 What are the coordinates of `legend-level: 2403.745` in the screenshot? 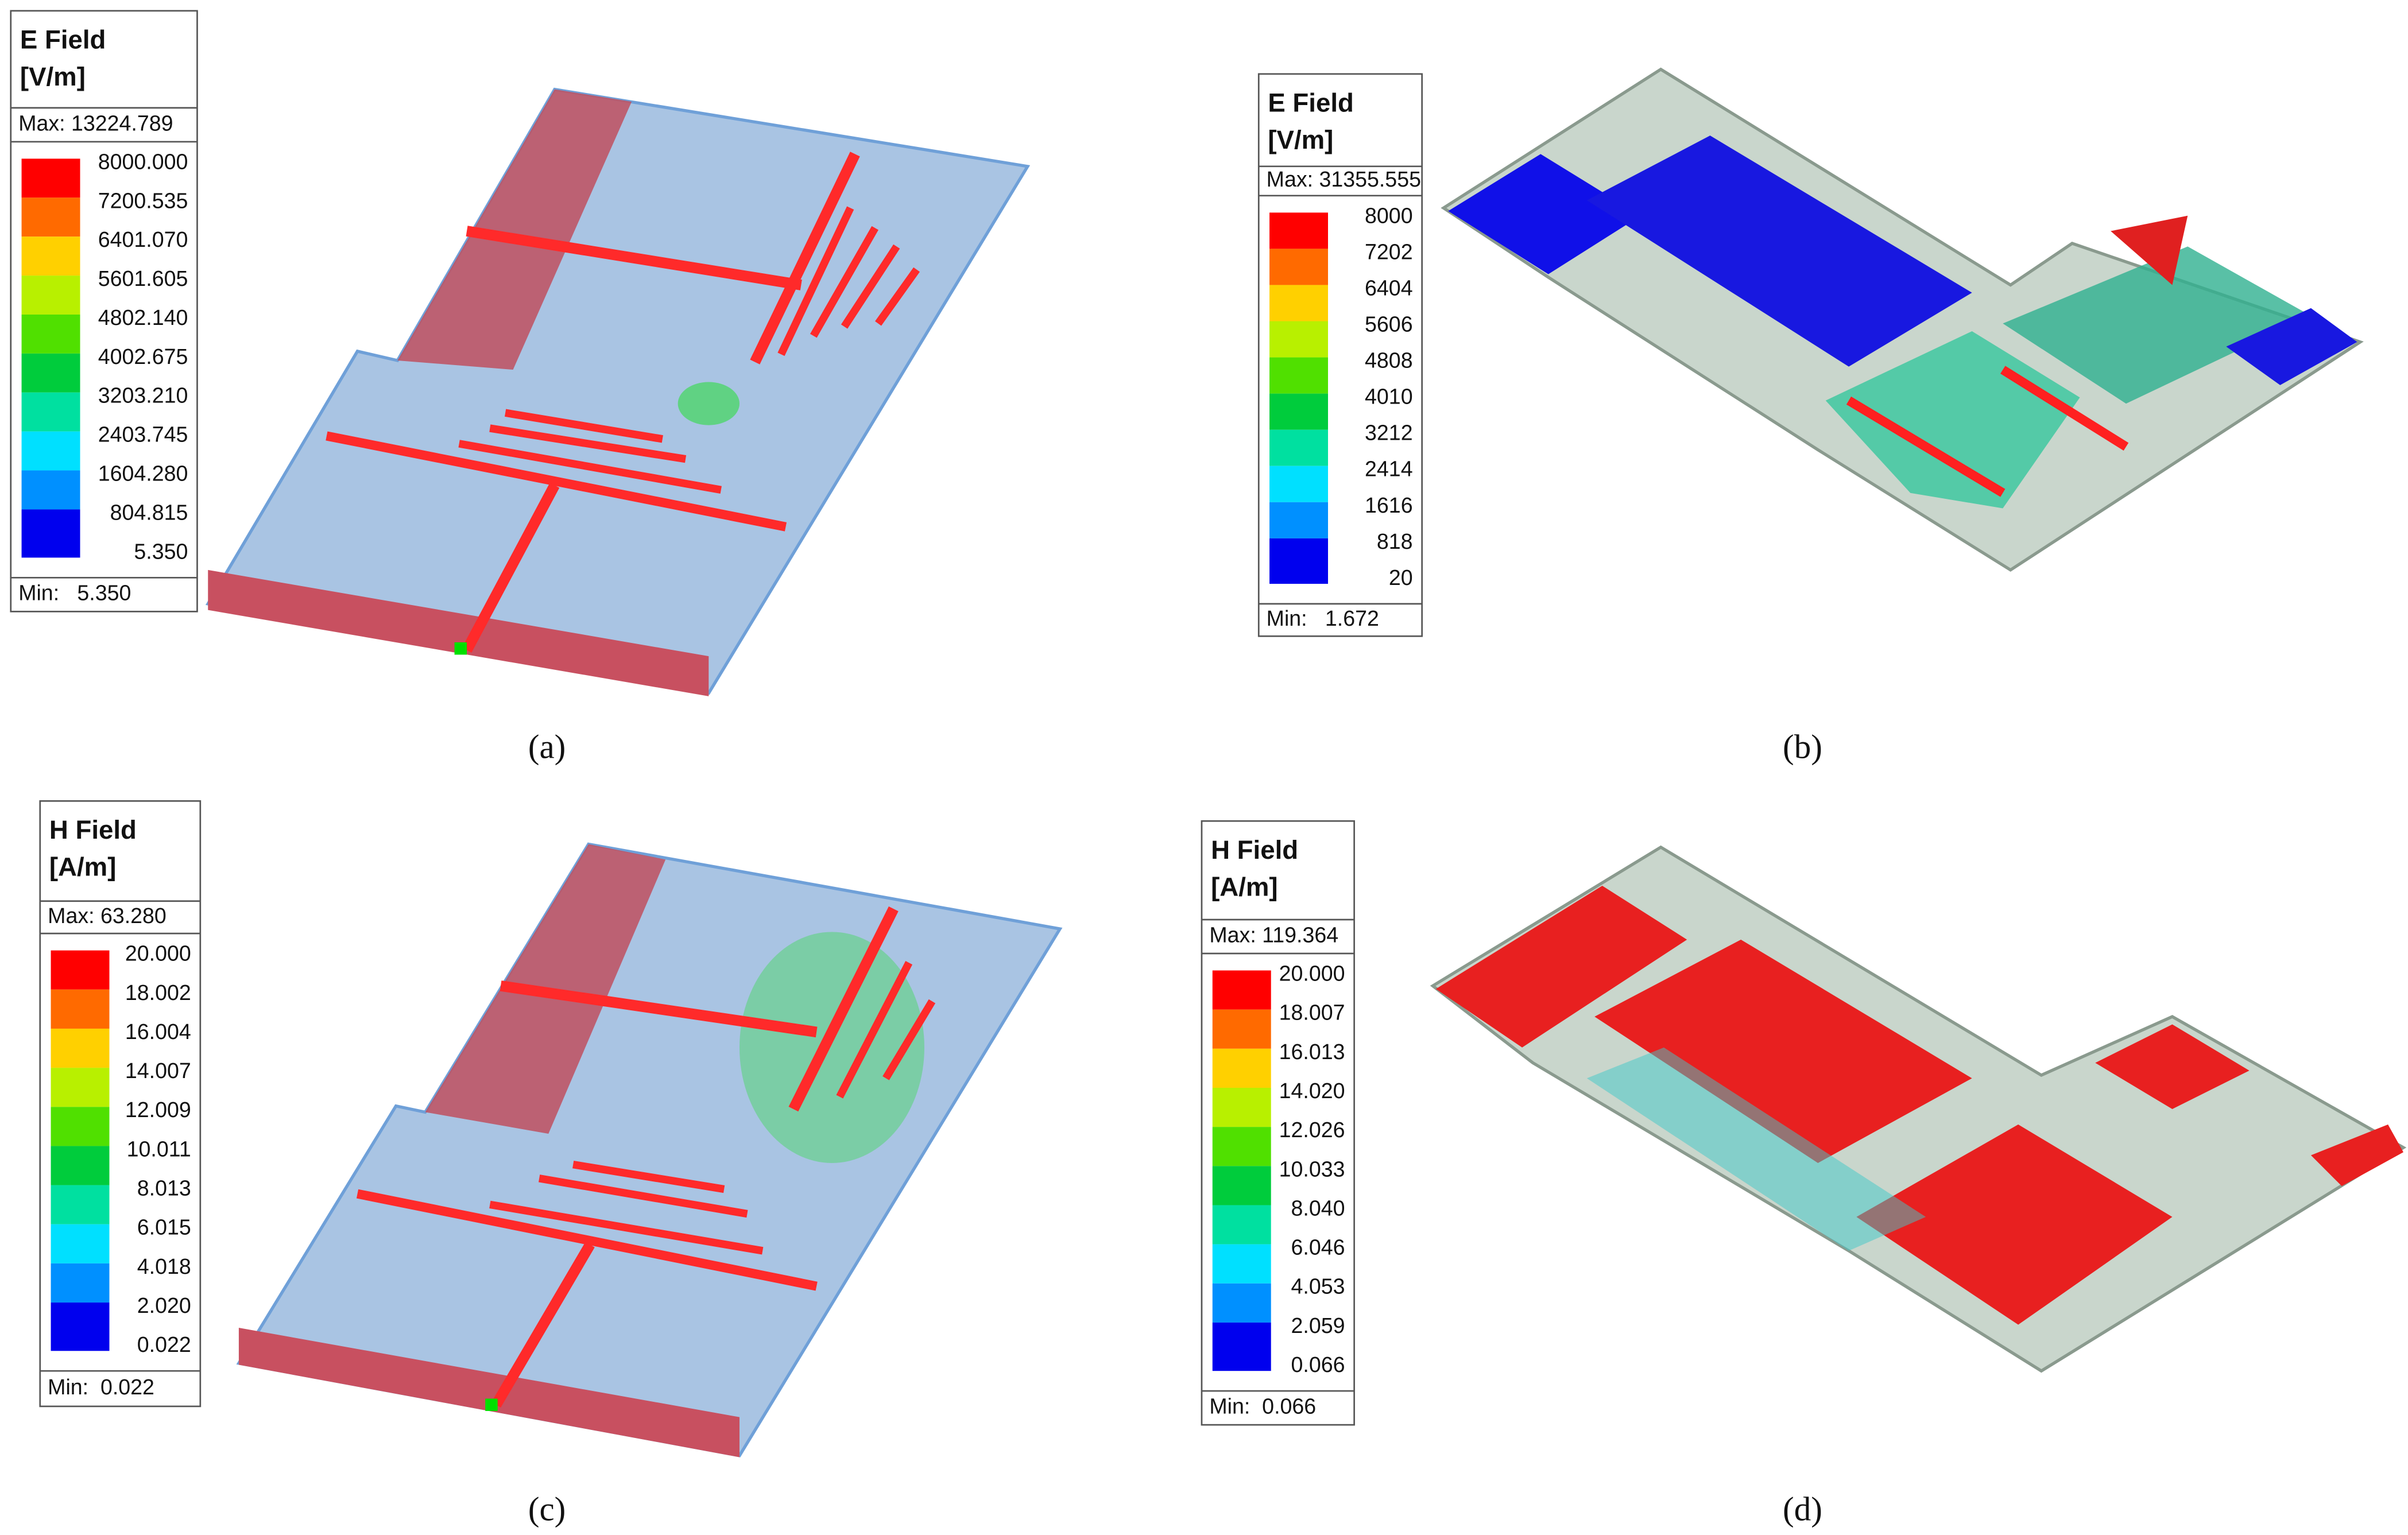 It's located at (143, 435).